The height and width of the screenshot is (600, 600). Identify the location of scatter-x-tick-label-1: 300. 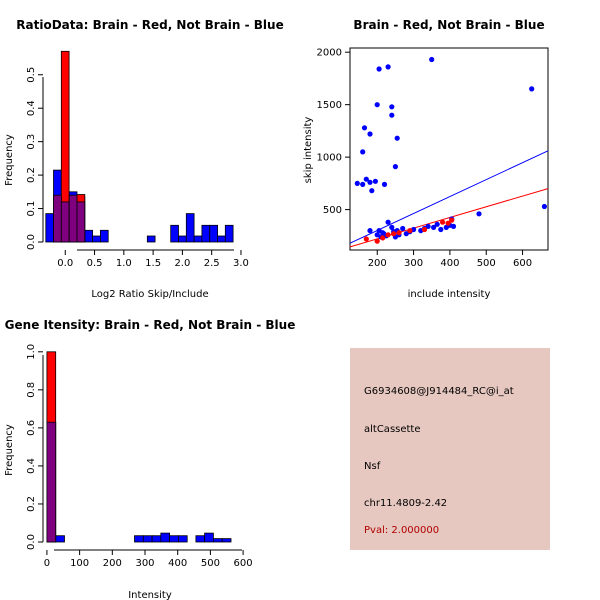
(413, 263).